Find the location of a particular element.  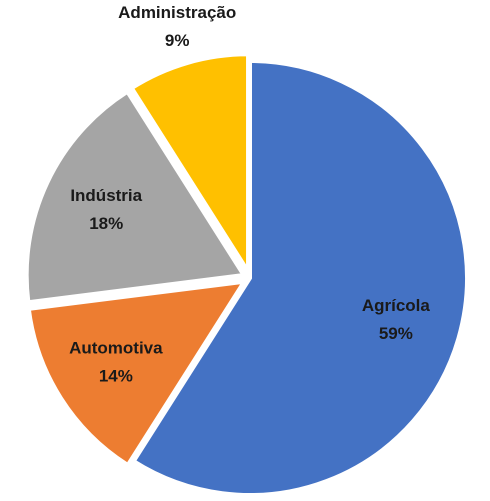

value-label: 59% is located at coordinates (396, 333).